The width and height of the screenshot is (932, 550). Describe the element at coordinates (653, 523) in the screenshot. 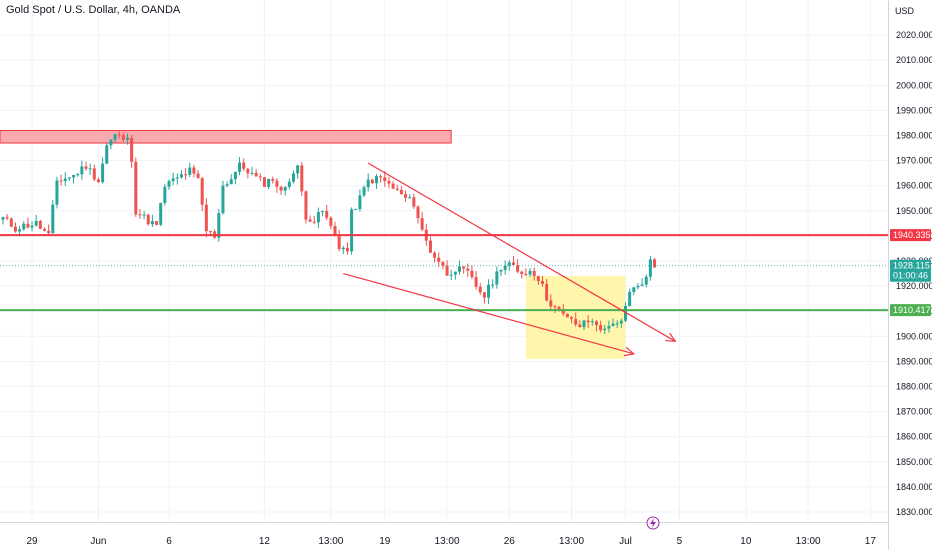

I see `lightning-icon` at that location.